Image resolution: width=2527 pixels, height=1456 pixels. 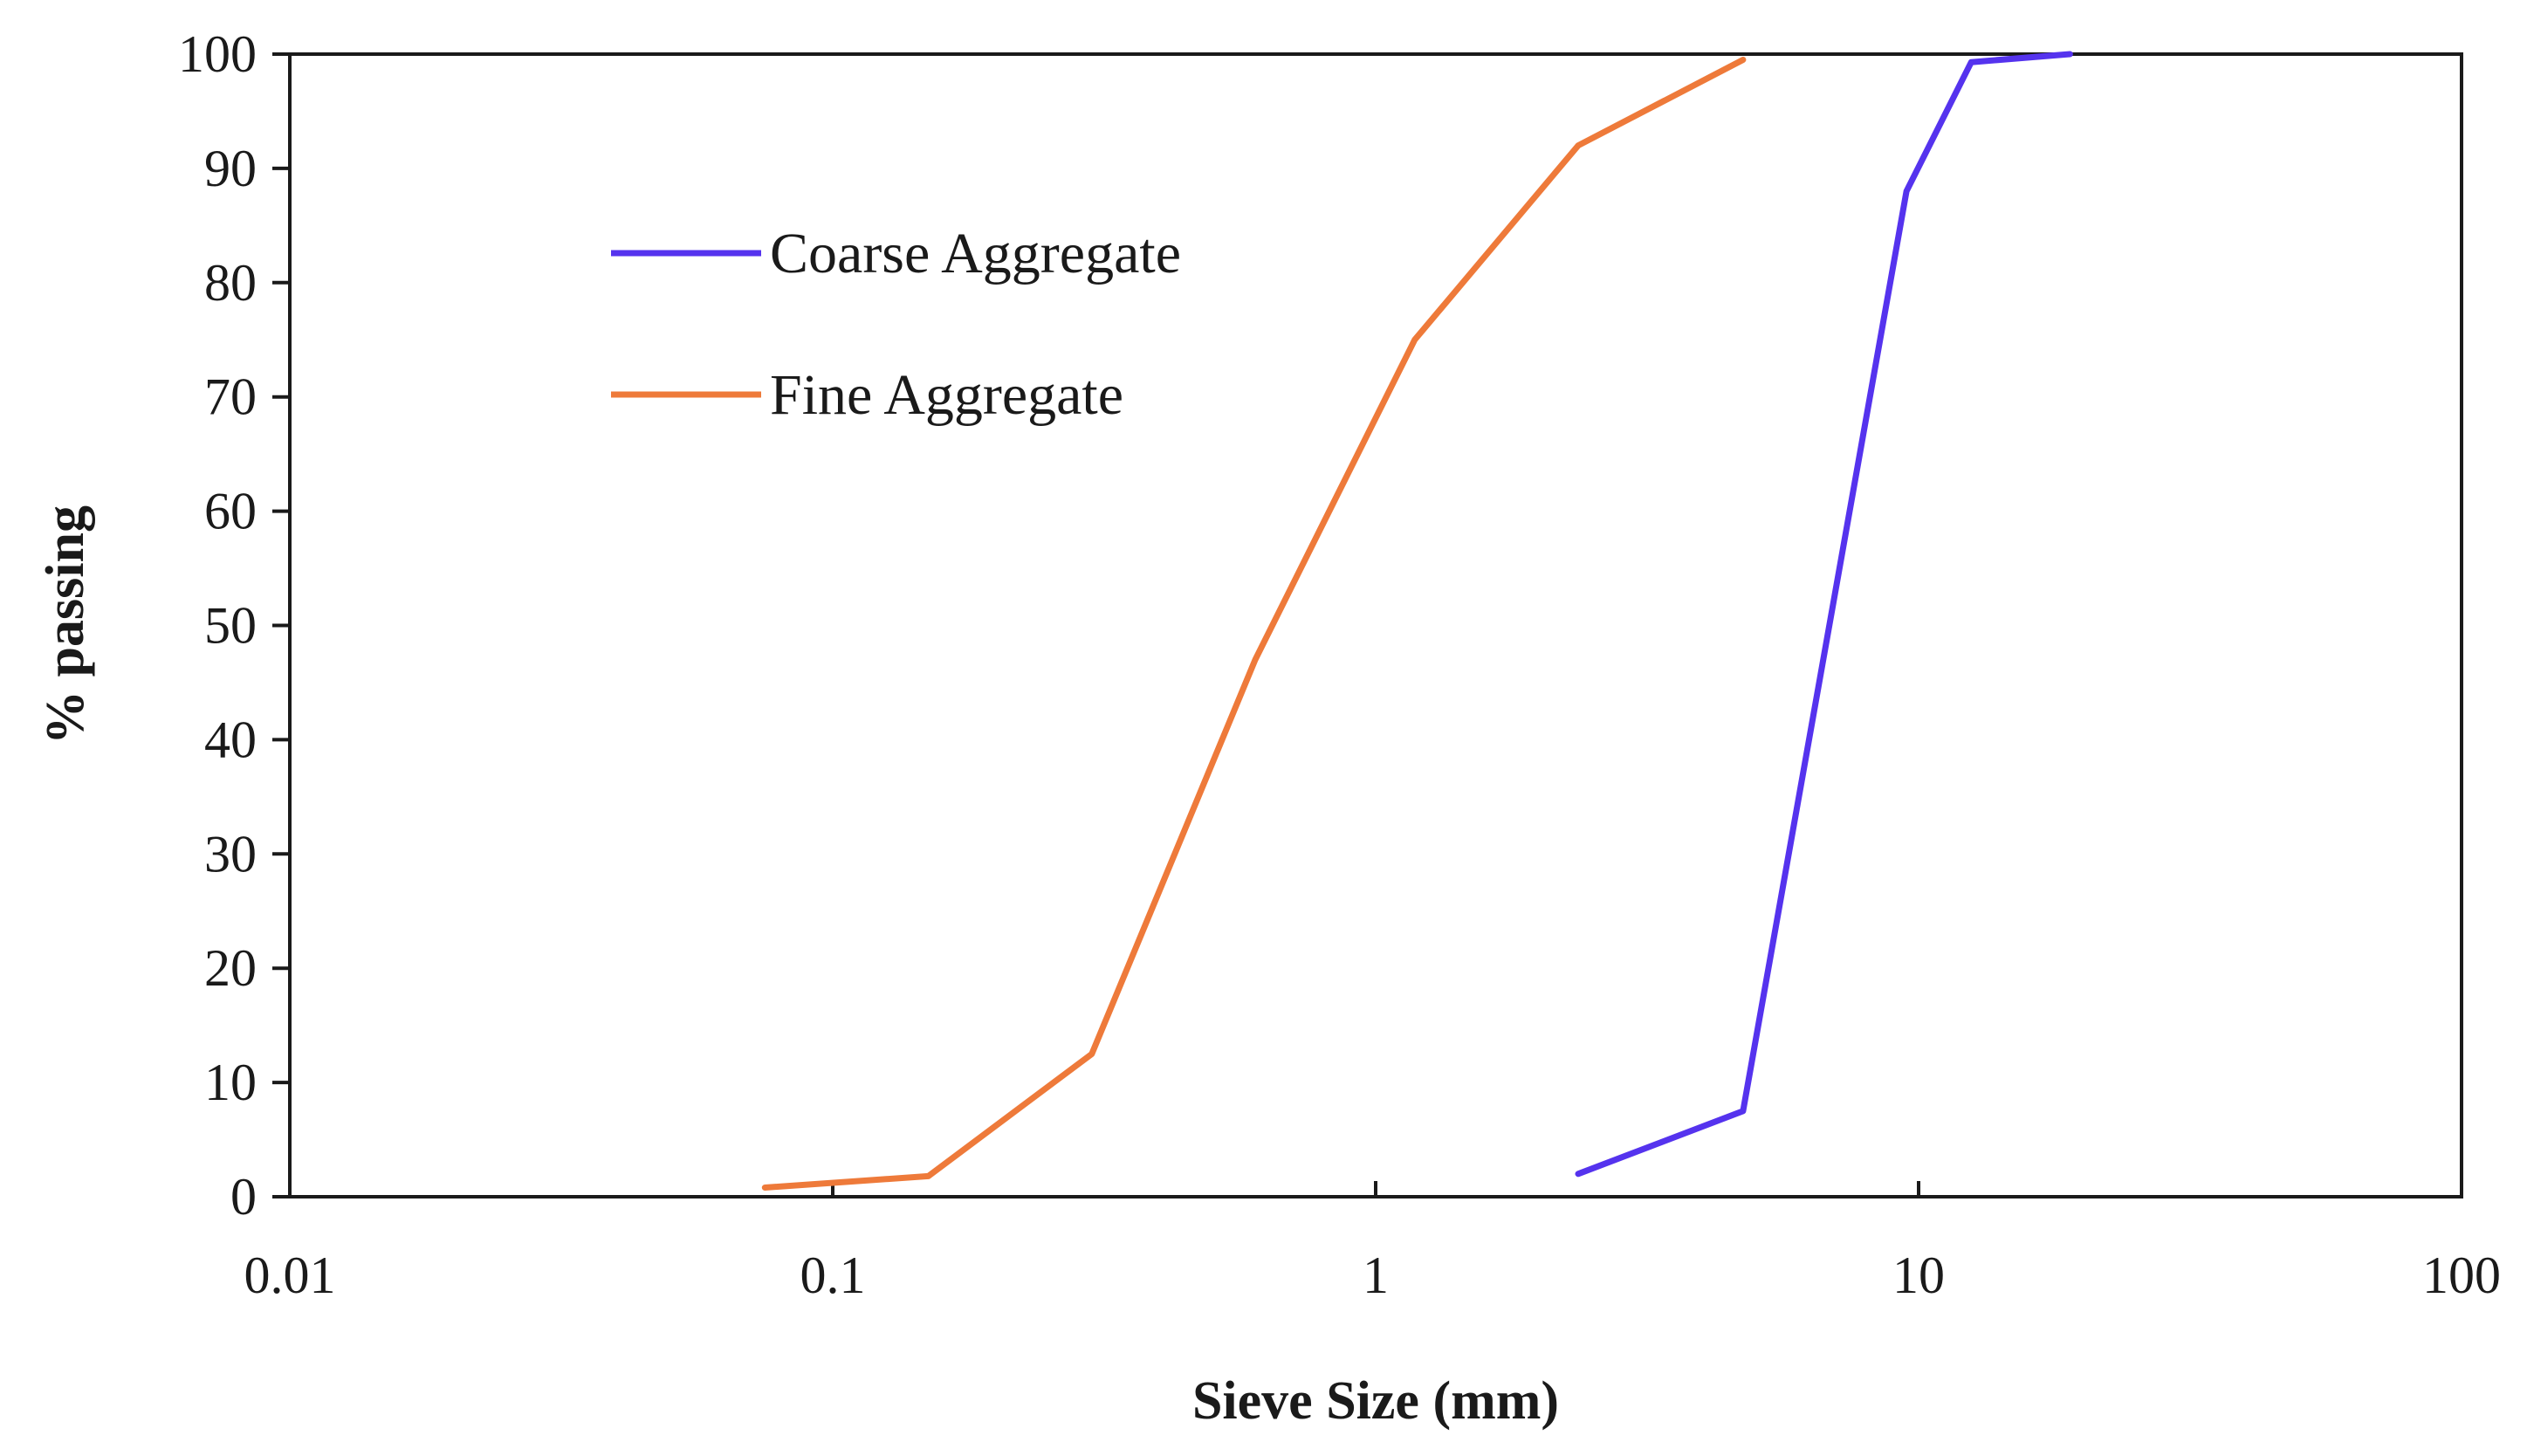 I want to click on legend-label-coarse-aggregate: Coarse Aggregate, so click(x=975, y=253).